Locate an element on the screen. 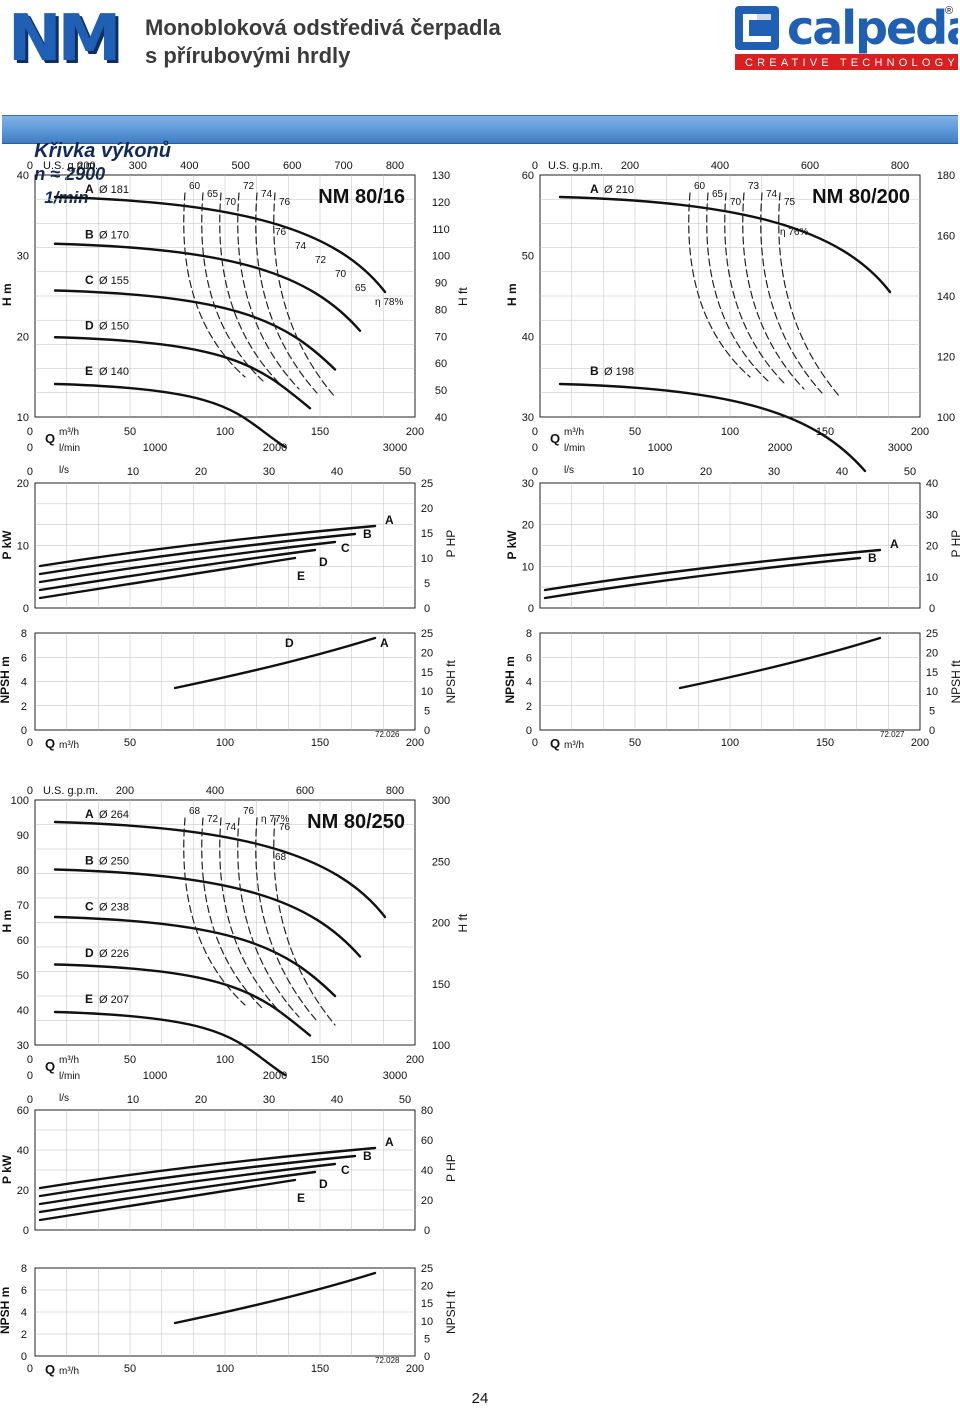 Image resolution: width=960 pixels, height=1409 pixels. h-ft-tick: 50 is located at coordinates (441, 391).